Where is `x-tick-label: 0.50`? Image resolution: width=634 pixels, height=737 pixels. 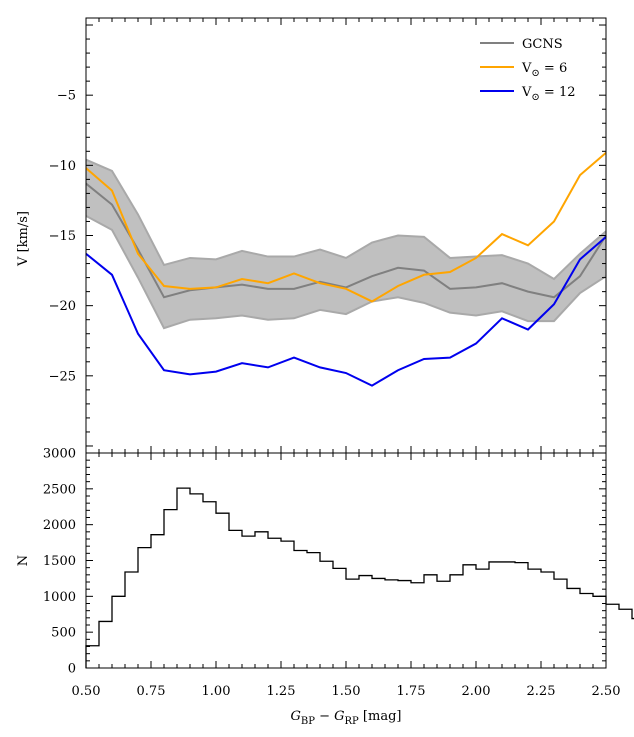 x-tick-label: 0.50 is located at coordinates (86, 691).